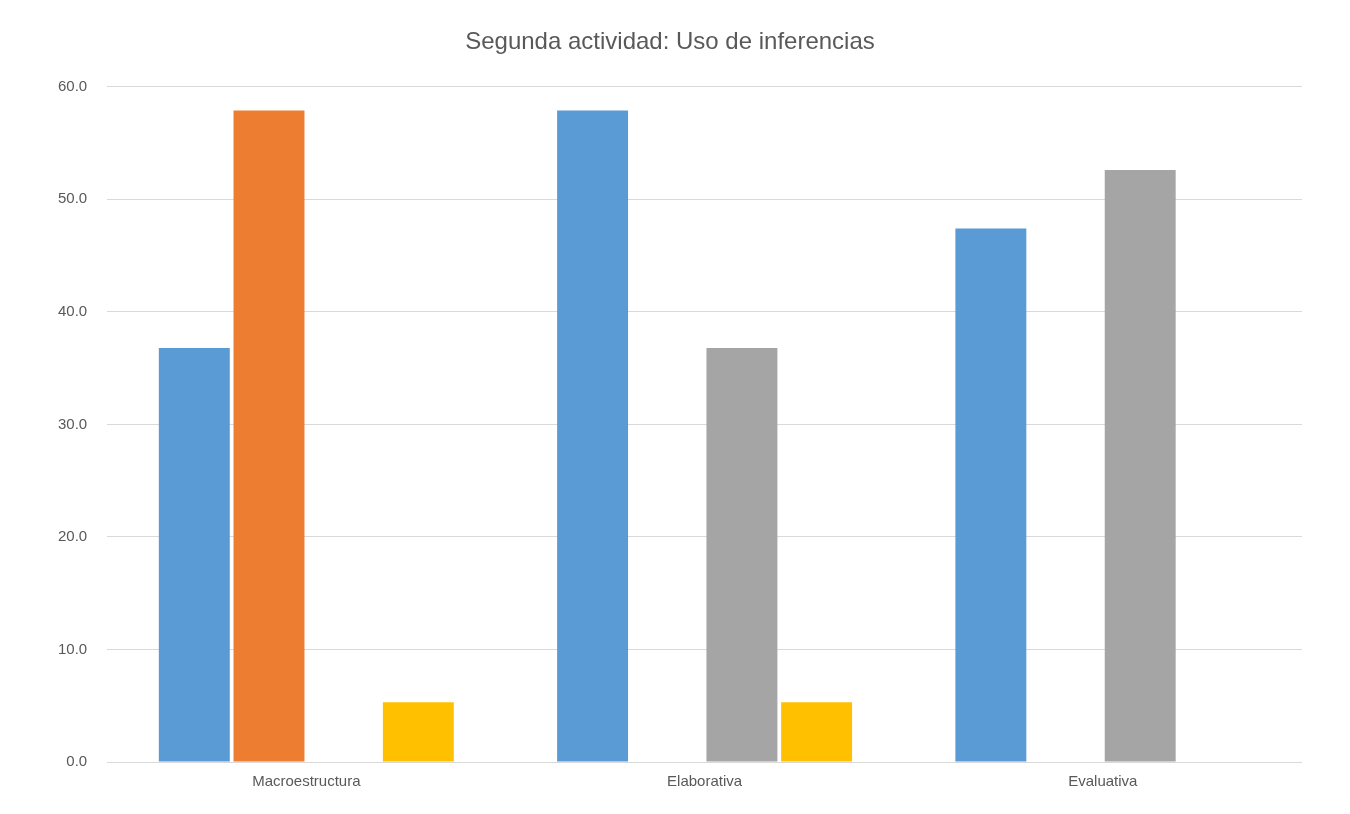 The width and height of the screenshot is (1350, 814). What do you see at coordinates (72, 311) in the screenshot?
I see `y-tick-label: 40.0` at bounding box center [72, 311].